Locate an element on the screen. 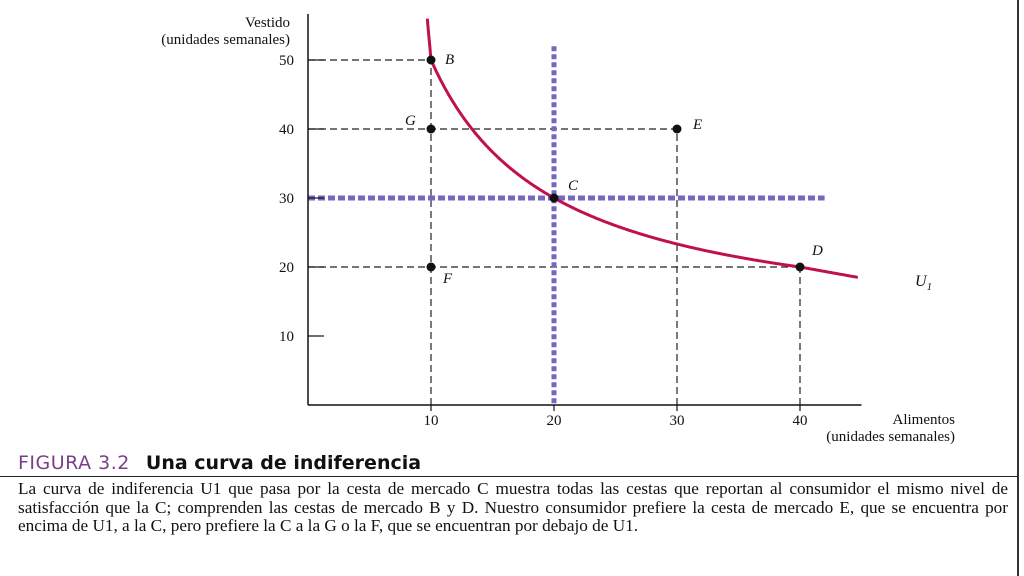  y-tick-label-40: 40 is located at coordinates (286, 130).